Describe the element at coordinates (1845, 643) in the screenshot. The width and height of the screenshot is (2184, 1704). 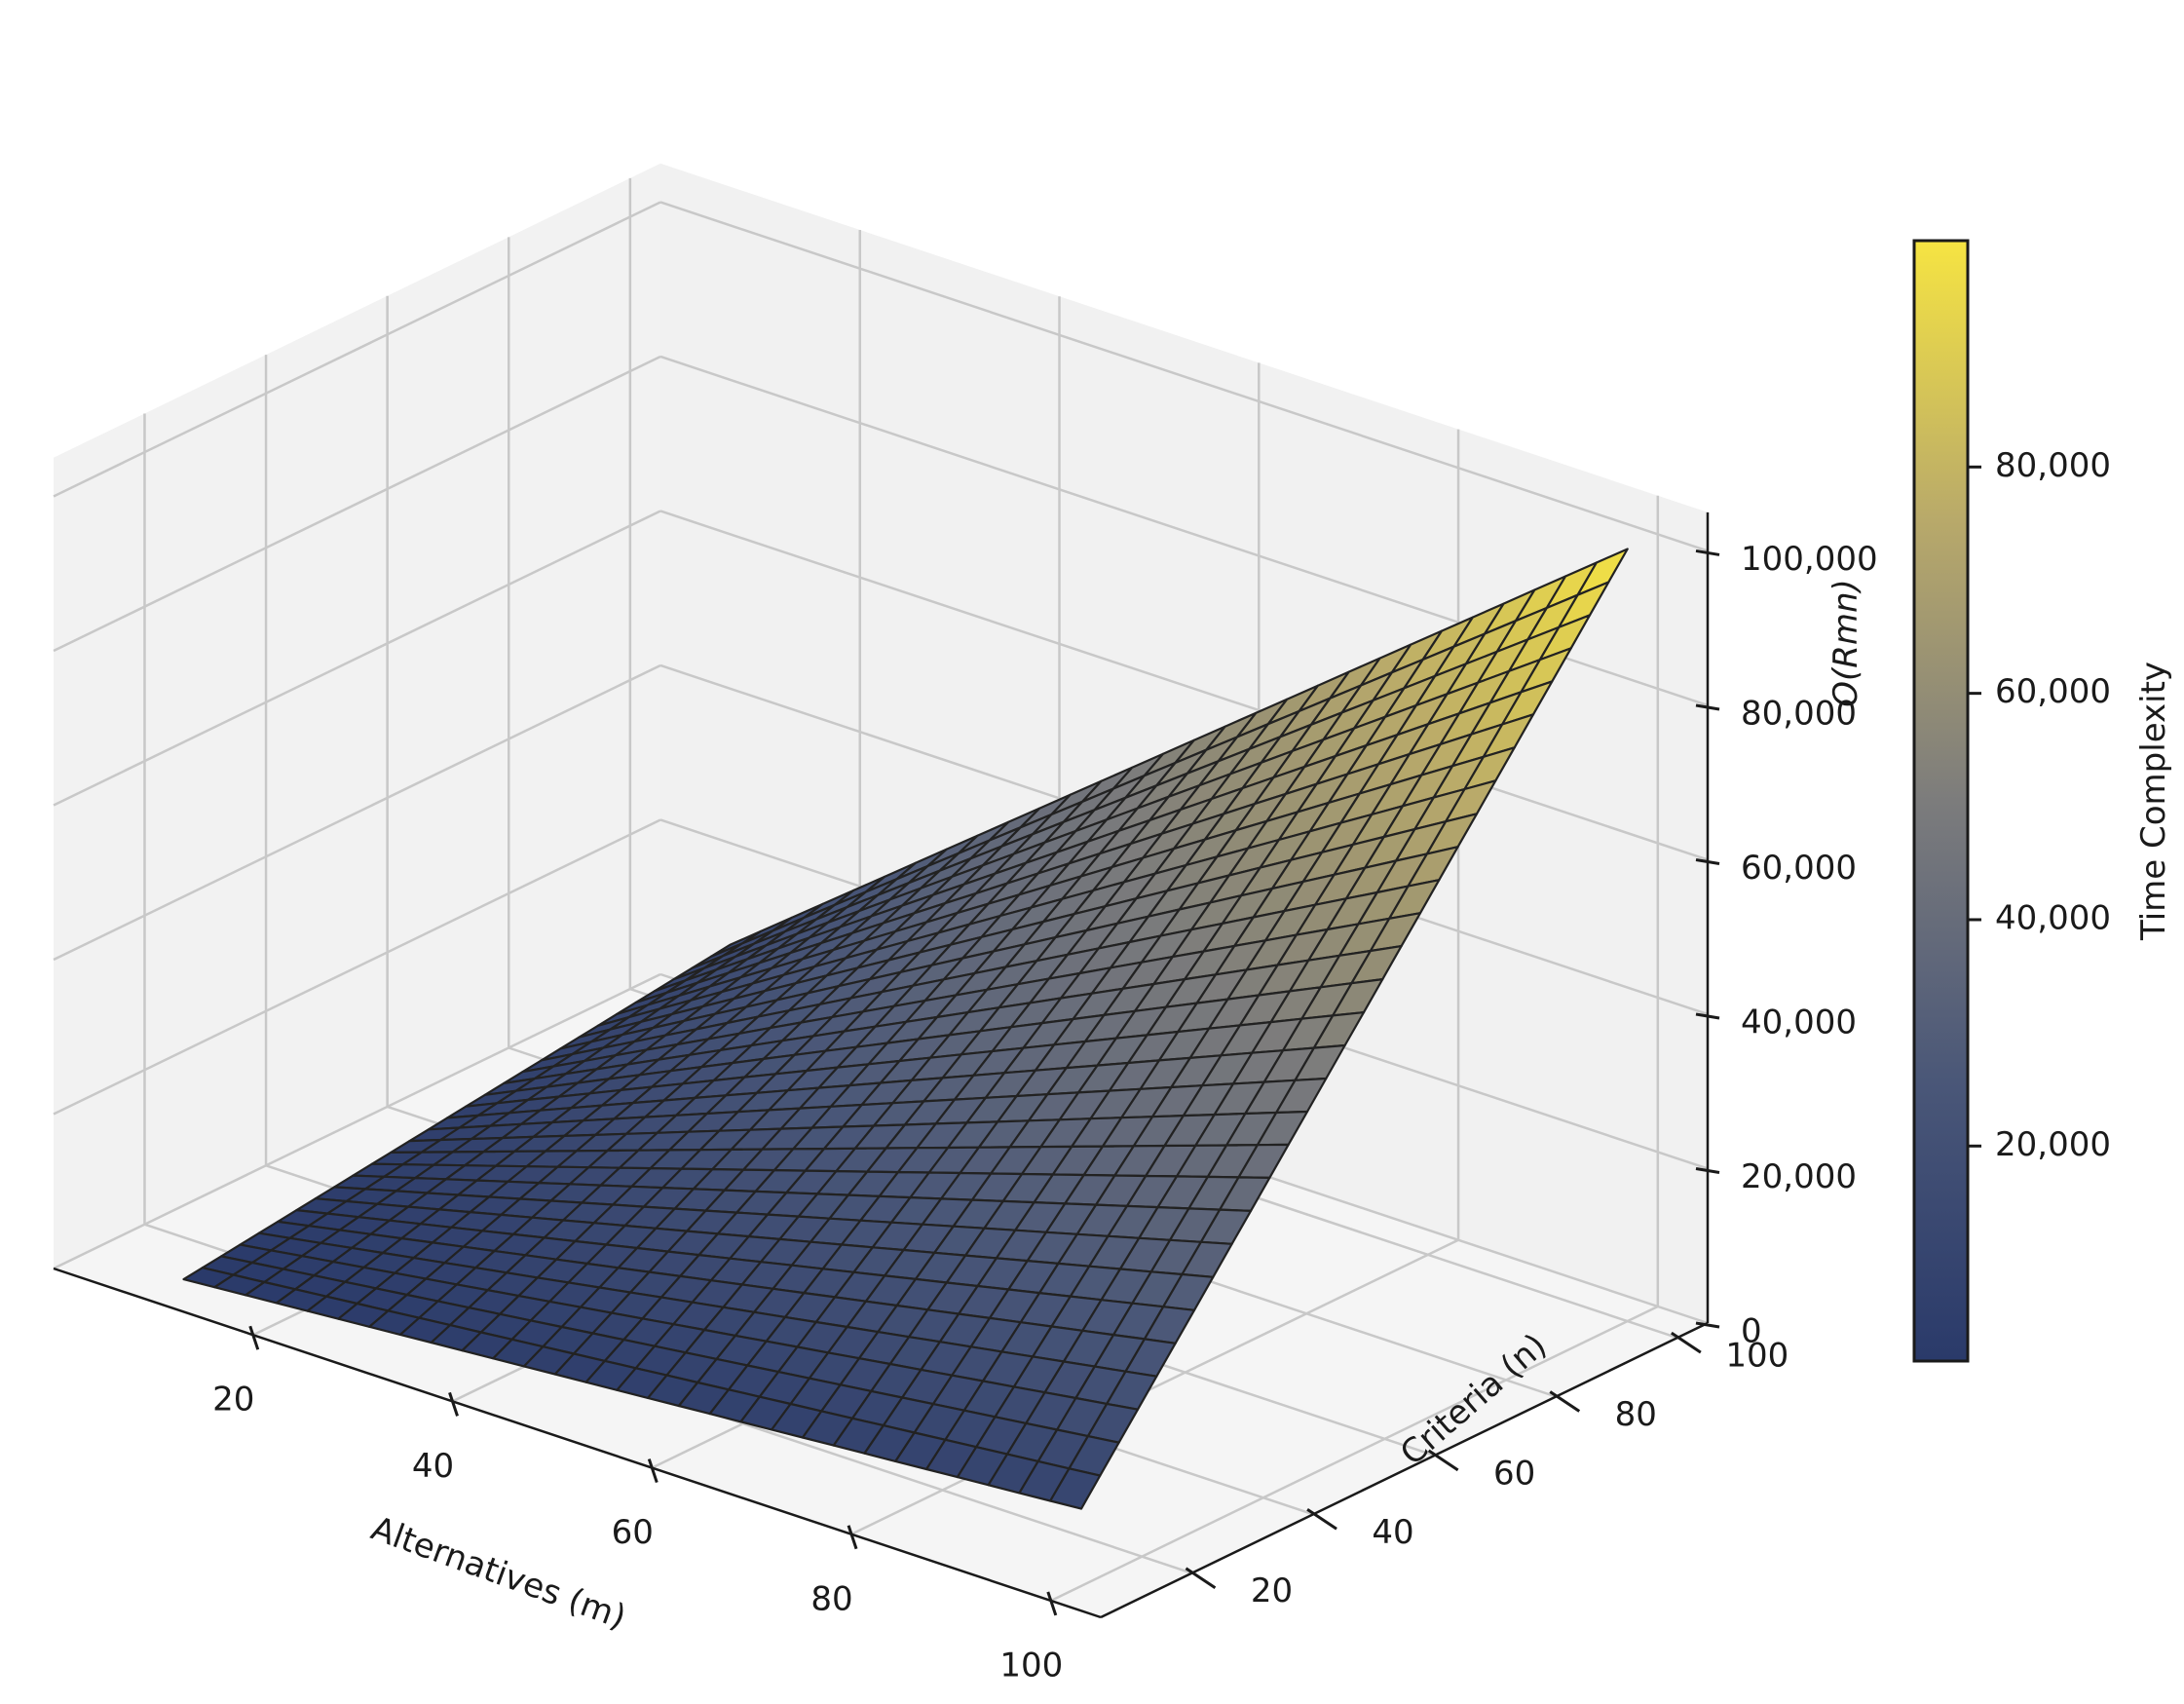
I see `z-axis-label: O(Rmn)` at that location.